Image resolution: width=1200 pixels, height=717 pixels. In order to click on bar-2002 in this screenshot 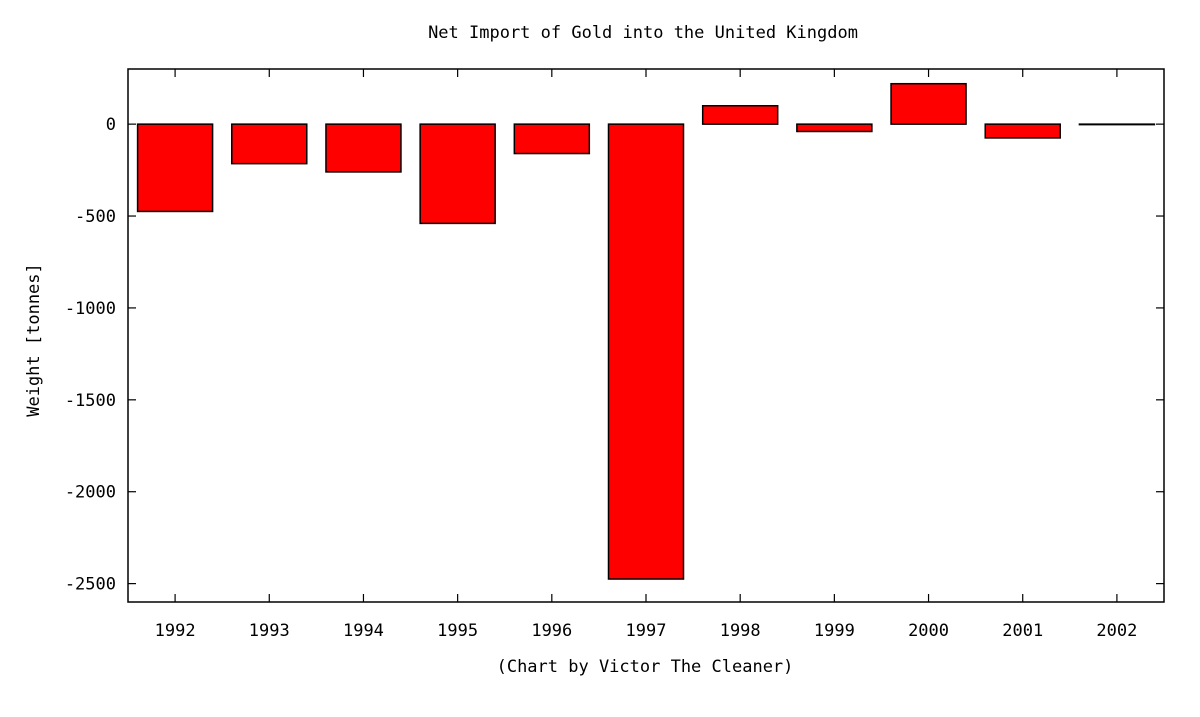, I will do `click(1117, 124)`.